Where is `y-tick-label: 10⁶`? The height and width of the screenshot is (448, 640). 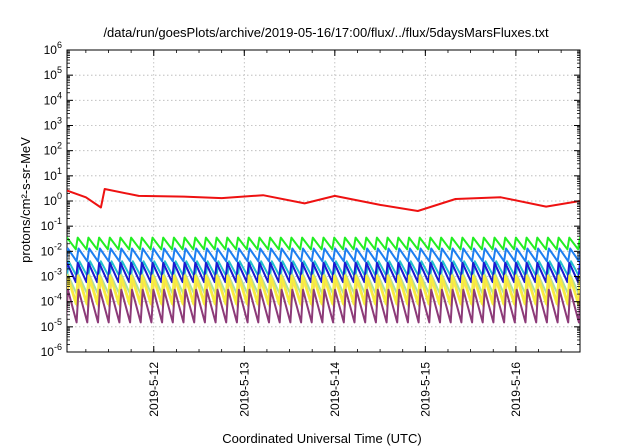
y-tick-label: 10⁶ is located at coordinates (53, 48).